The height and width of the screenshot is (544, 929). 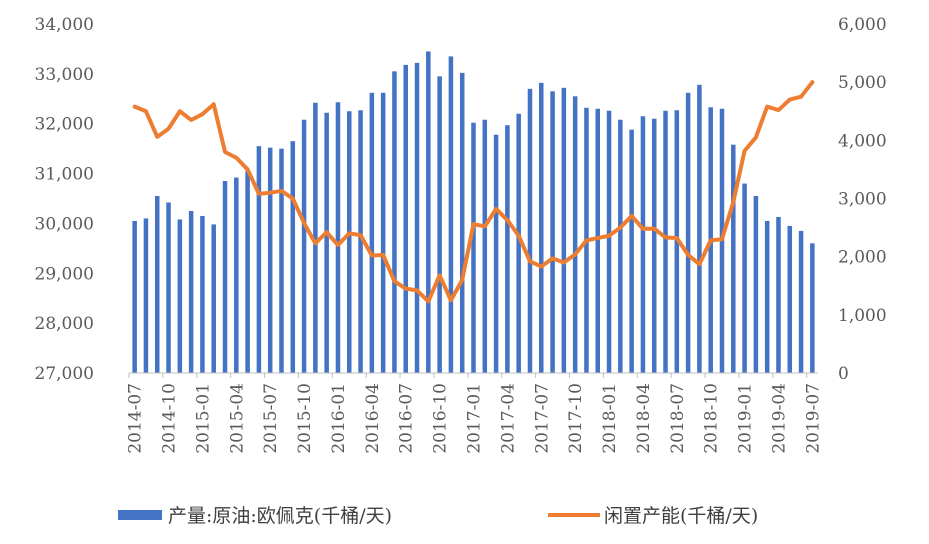 What do you see at coordinates (862, 25) in the screenshot?
I see `right-axis-tick-label: 6,000` at bounding box center [862, 25].